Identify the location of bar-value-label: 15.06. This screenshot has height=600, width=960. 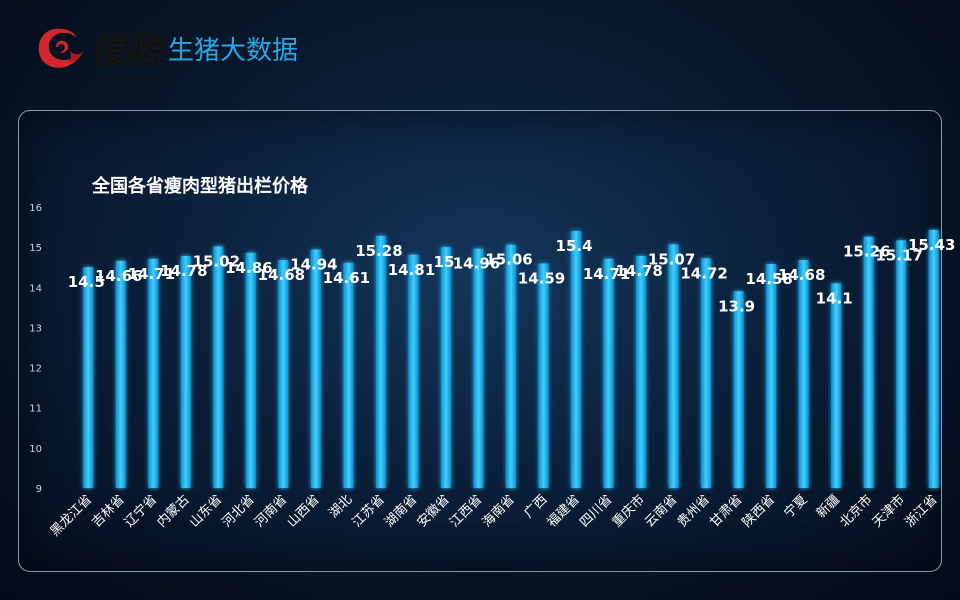
(508, 260).